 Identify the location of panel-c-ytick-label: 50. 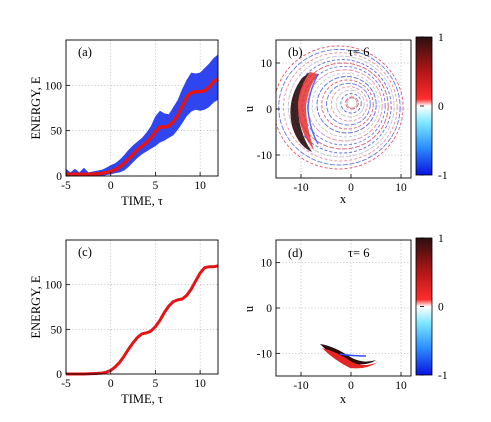
(57, 330).